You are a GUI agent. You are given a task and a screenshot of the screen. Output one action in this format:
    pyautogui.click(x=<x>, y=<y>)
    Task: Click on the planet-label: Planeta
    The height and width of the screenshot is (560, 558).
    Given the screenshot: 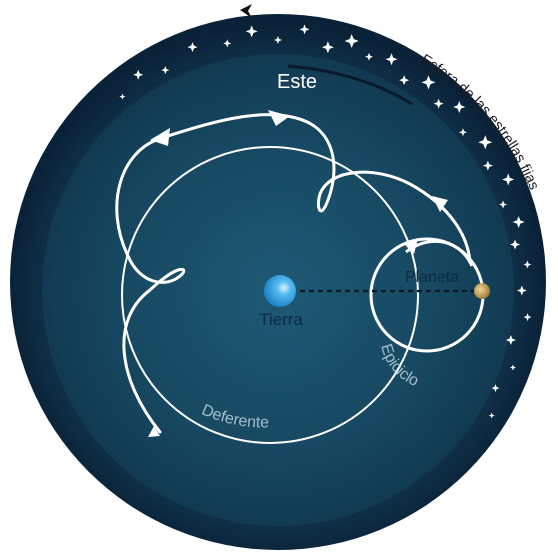 What is the action you would take?
    pyautogui.click(x=432, y=277)
    